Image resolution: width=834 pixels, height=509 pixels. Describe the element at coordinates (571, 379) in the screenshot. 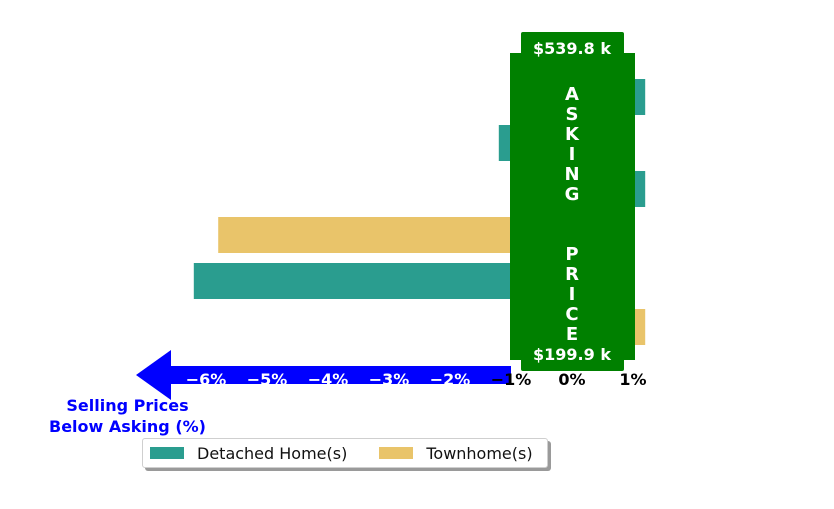

I see `x-tick-label: 0%` at that location.